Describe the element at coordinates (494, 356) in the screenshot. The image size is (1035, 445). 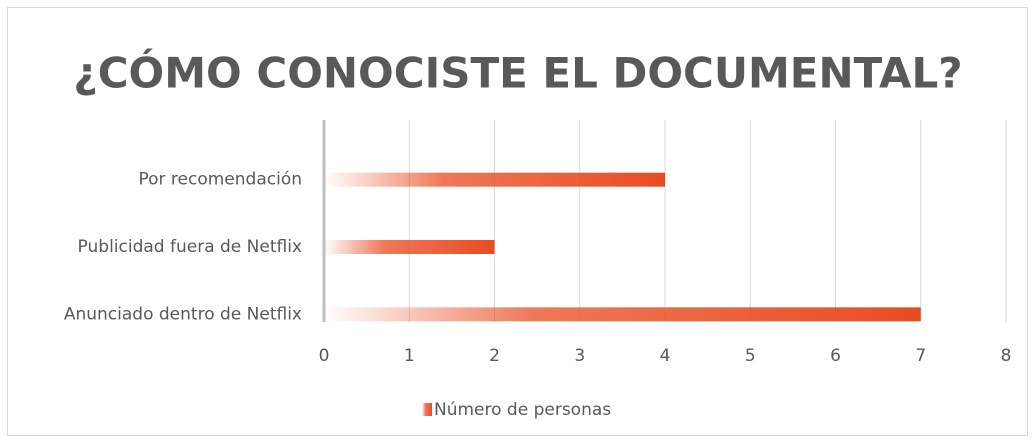
I see `x-tick-label: 2` at that location.